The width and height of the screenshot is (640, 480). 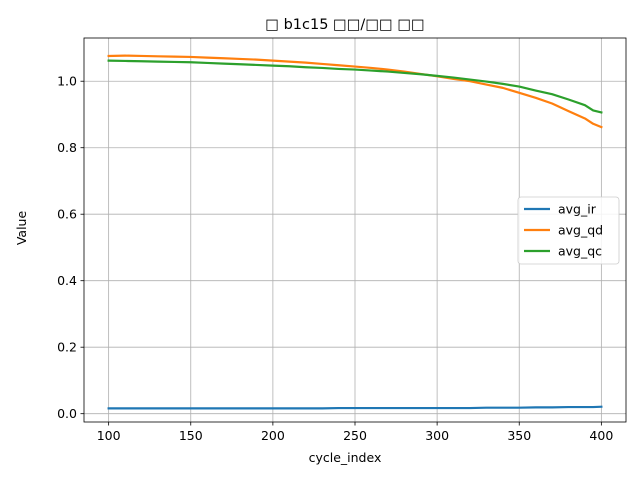 I want to click on y-tick-label: 0.6, so click(x=67, y=214).